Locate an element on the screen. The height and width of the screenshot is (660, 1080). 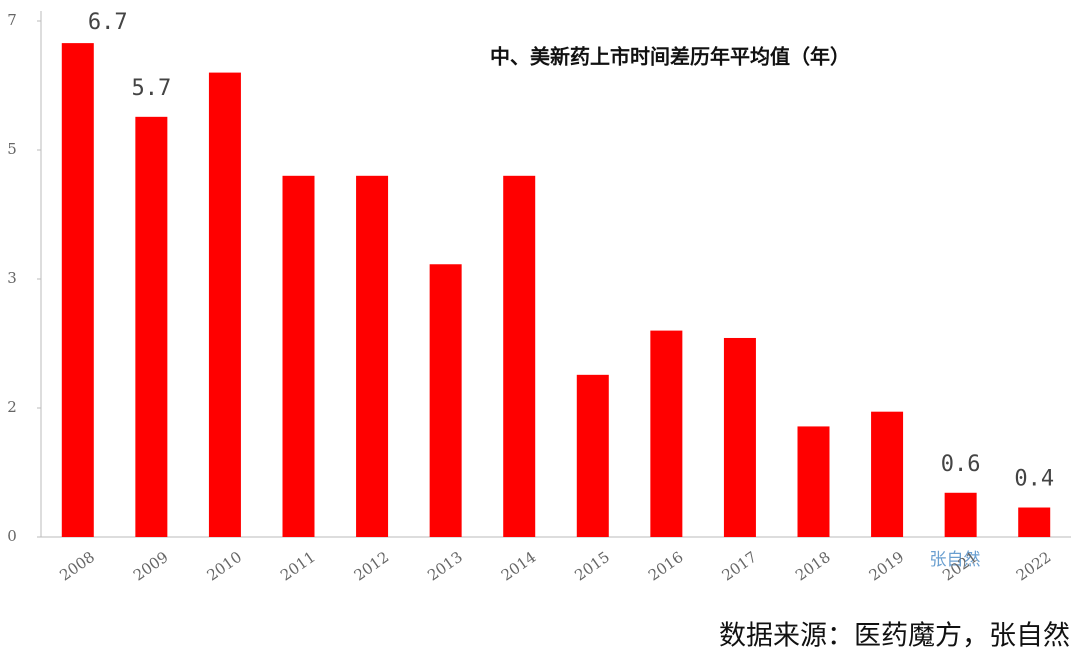
x-tick-label: 2016 is located at coordinates (666, 566).